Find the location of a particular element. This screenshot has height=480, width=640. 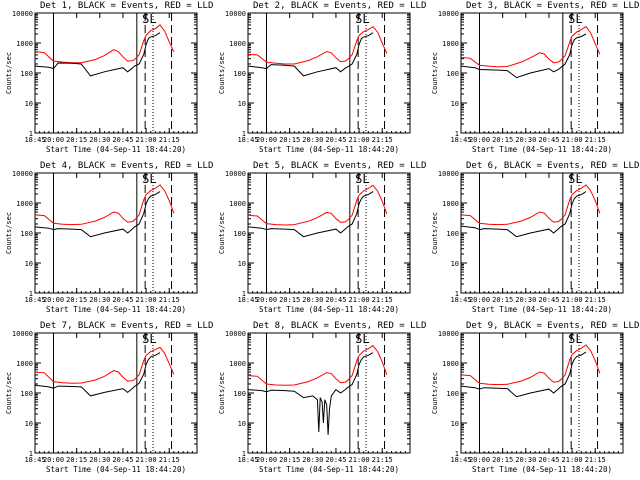

panel-title: Det 4, BLACK = Events, RED = LLD is located at coordinates (127, 166).